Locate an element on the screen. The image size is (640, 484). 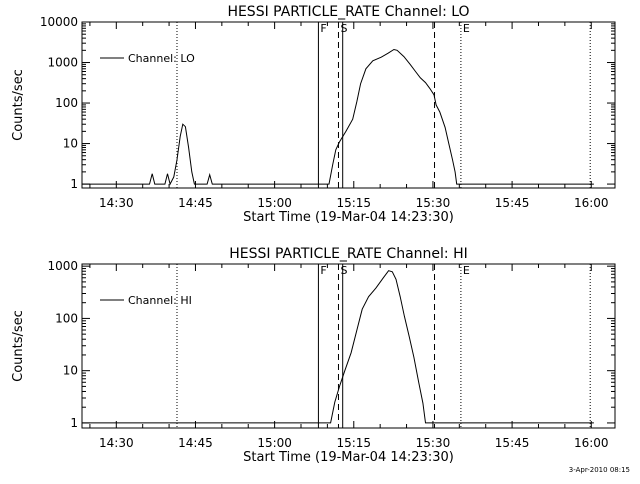
panel-2-y-tick-label: 1000 is located at coordinates (62, 266).